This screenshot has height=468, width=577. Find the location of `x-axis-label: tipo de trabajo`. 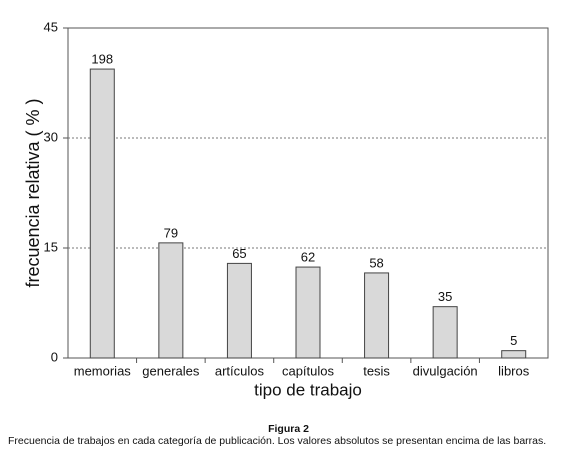

x-axis-label: tipo de trabajo is located at coordinates (308, 389).